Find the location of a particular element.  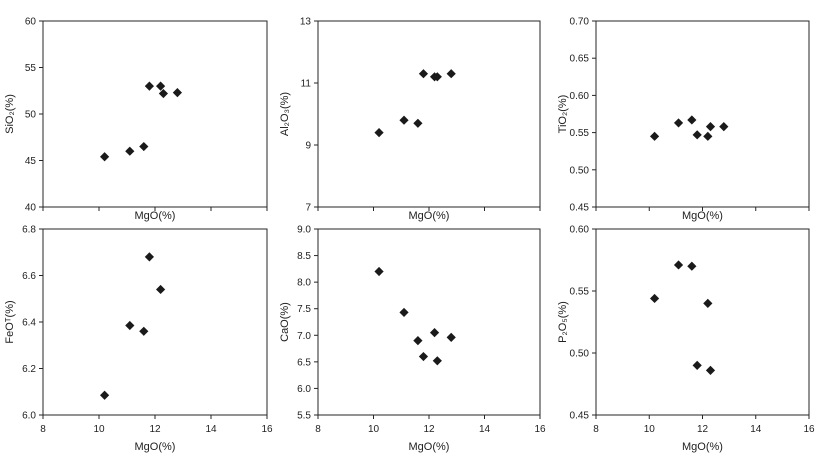

y-tick-label: 9.0 is located at coordinates (304, 230).